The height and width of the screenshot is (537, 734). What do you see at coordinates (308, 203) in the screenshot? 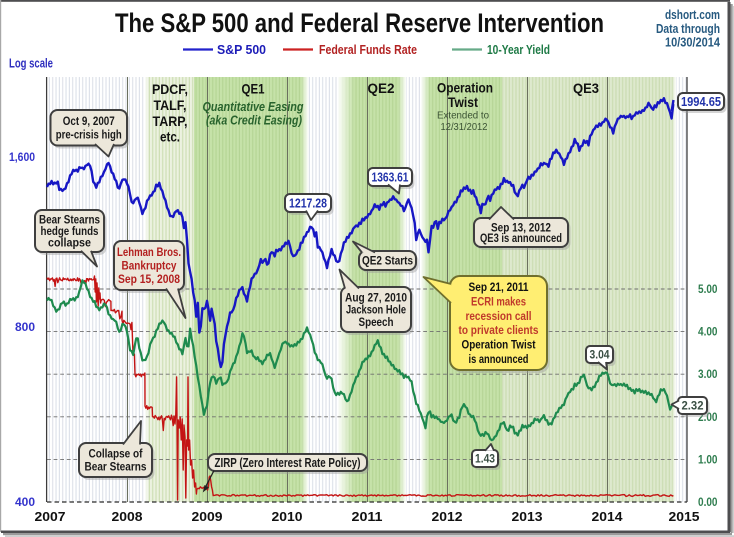
I see `svg-text: 1217.28` at bounding box center [308, 203].